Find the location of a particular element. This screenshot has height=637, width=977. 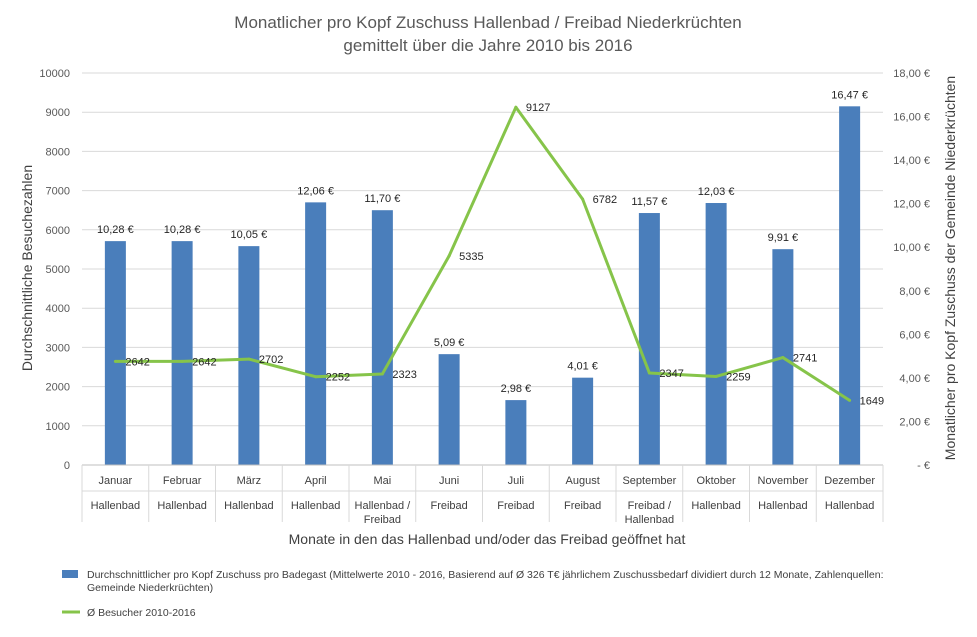

line-data-label: 2252 is located at coordinates (338, 378).